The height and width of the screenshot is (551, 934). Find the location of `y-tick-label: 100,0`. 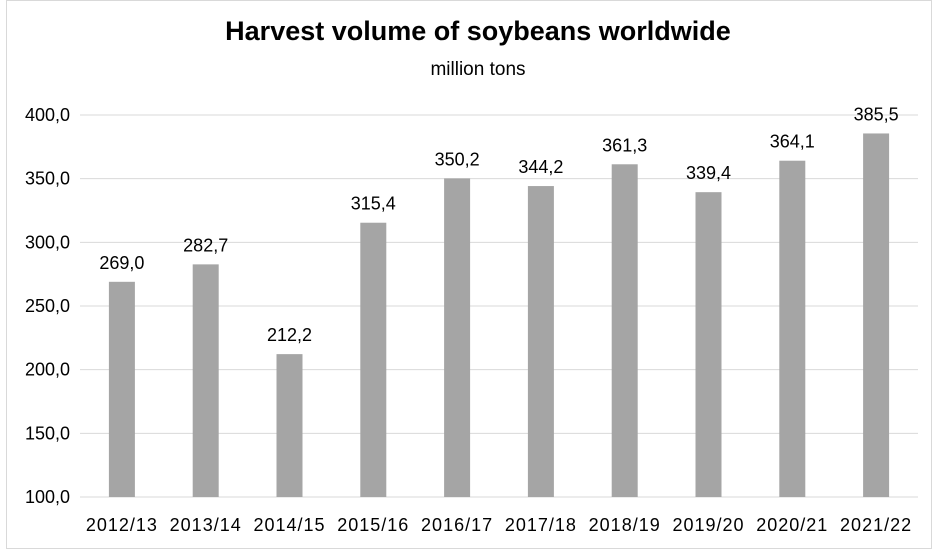

y-tick-label: 100,0 is located at coordinates (47, 497).